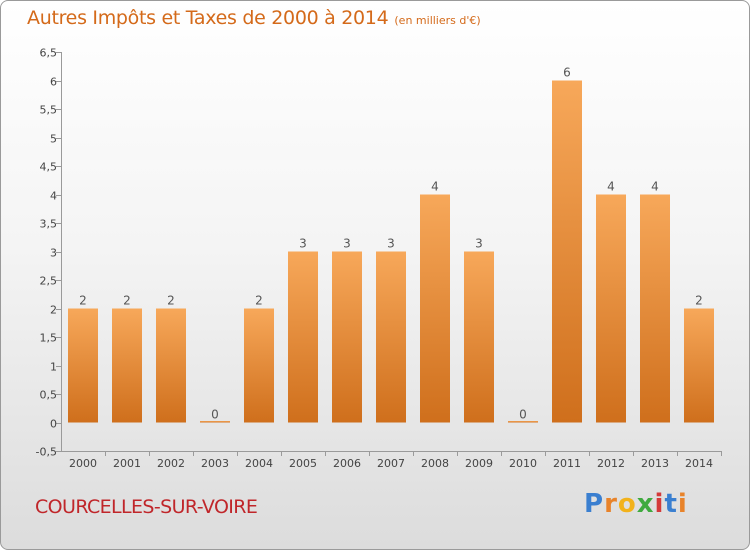 The height and width of the screenshot is (550, 750). I want to click on bar-2014, so click(699, 365).